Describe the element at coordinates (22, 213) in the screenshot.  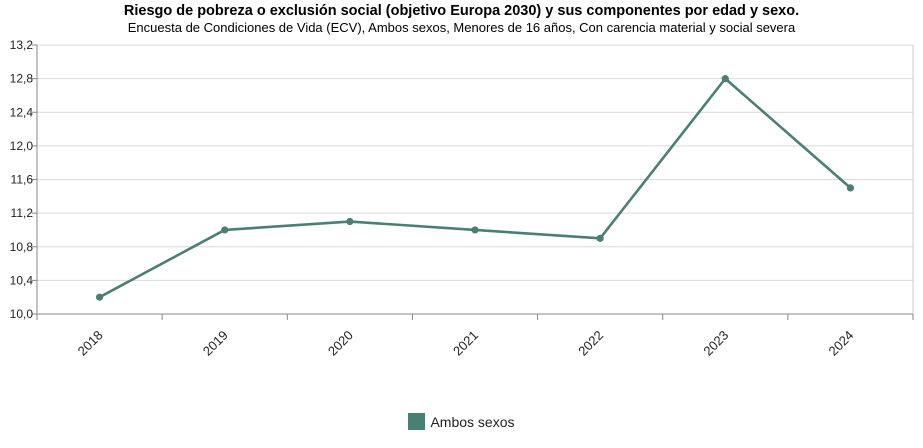
I see `y-tick-label: 11,2` at that location.